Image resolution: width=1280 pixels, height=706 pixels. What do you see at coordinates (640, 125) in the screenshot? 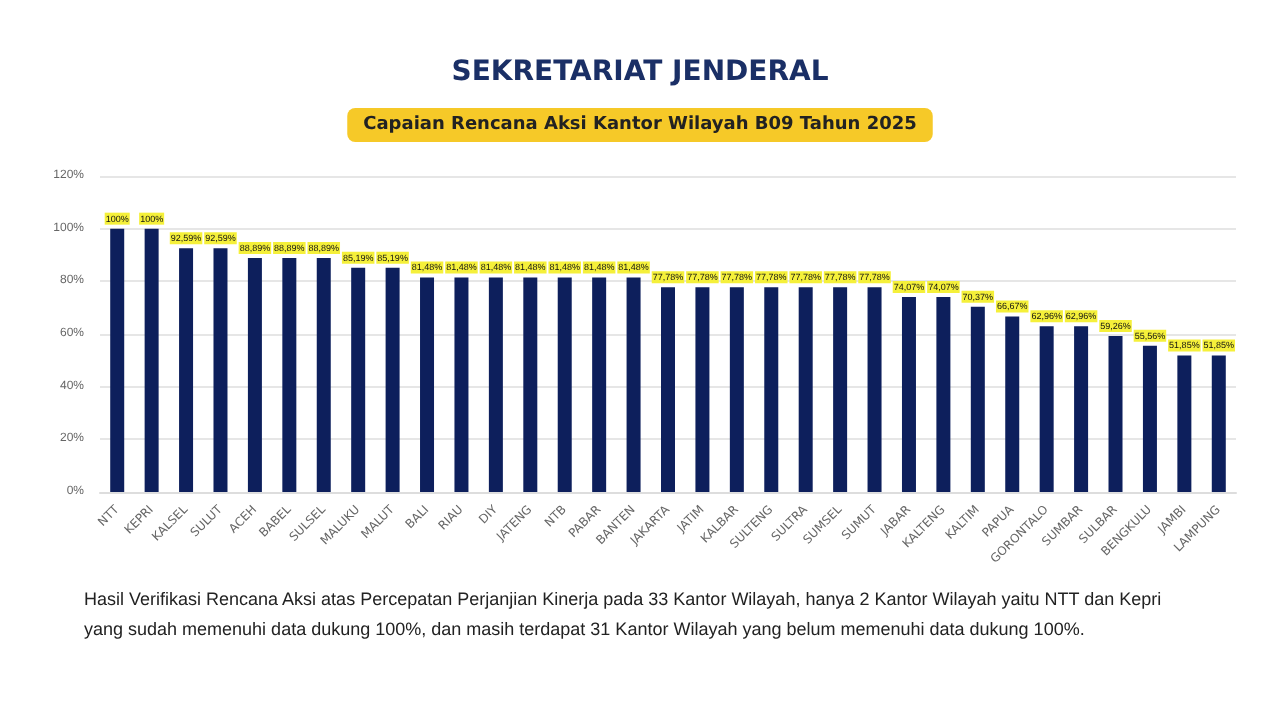
I see `chart-subtitle: Capaian Rencana Aksi Kantor Wilayah B09 Tahun 2025` at bounding box center [640, 125].